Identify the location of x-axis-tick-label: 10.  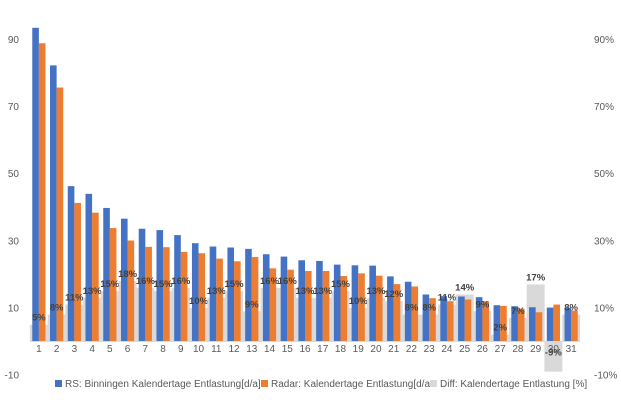
(199, 349).